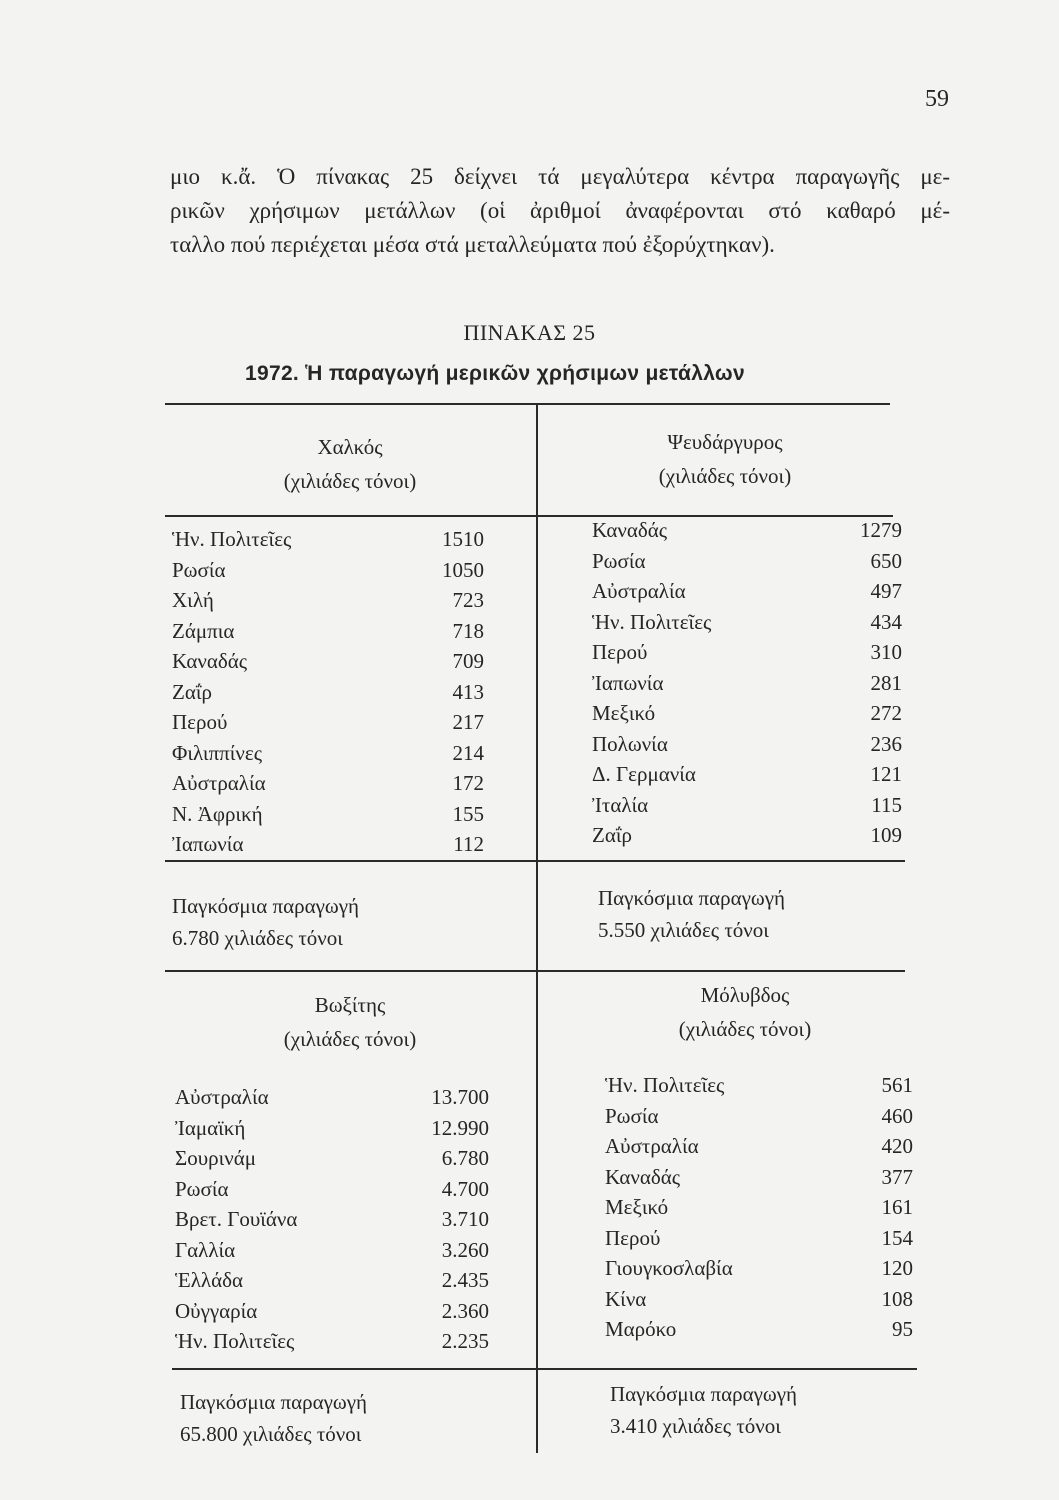 The height and width of the screenshot is (1500, 1059). I want to click on value: 1050, so click(463, 569).